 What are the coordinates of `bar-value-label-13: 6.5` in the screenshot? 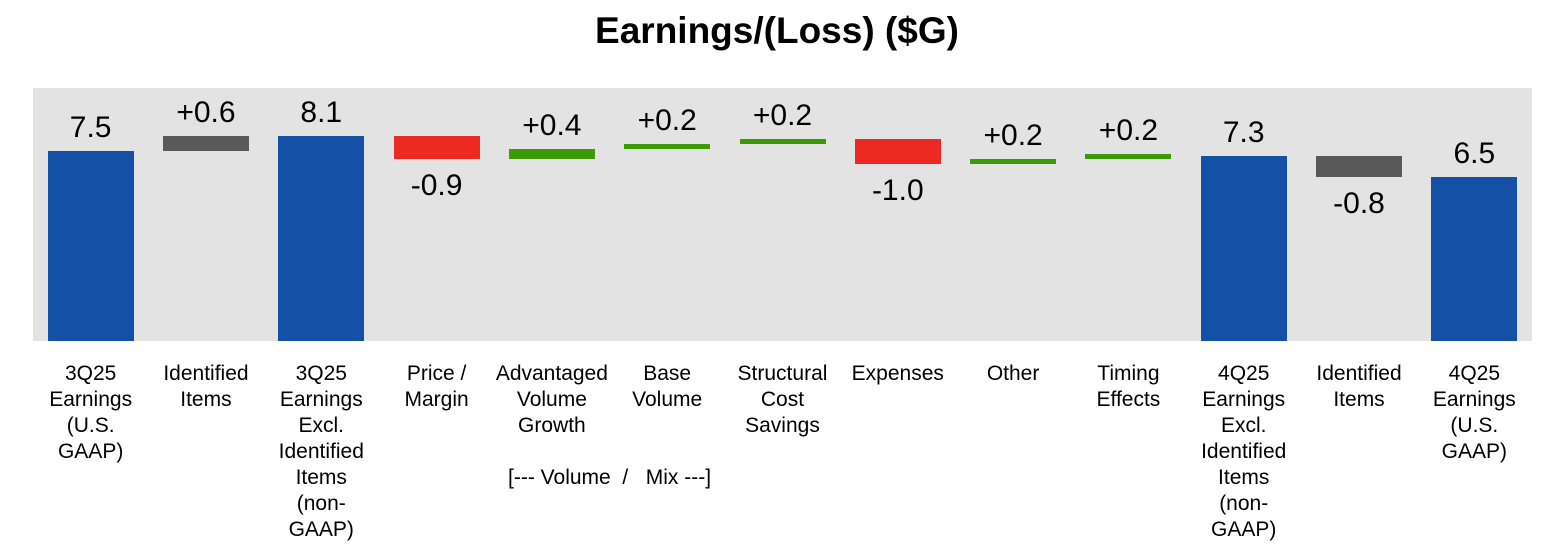 It's located at (1474, 153).